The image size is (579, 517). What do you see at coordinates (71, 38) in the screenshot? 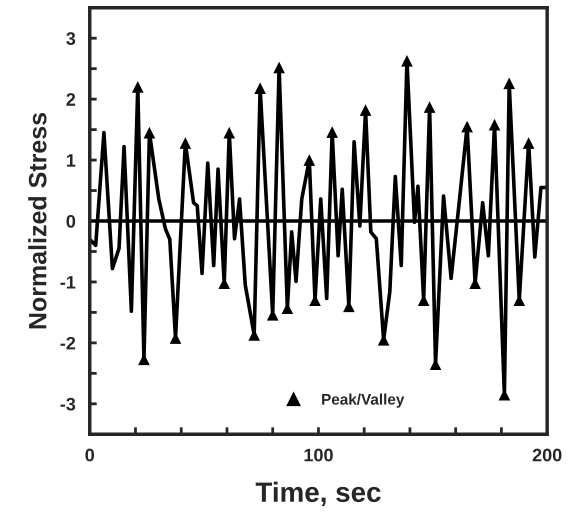
I see `y-tick-label: 3` at bounding box center [71, 38].